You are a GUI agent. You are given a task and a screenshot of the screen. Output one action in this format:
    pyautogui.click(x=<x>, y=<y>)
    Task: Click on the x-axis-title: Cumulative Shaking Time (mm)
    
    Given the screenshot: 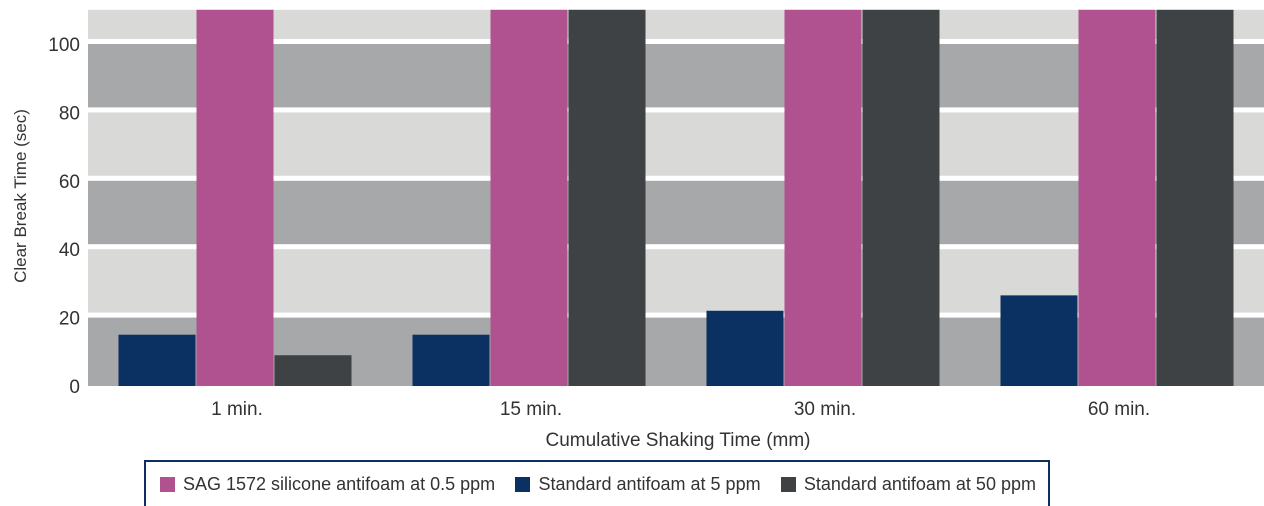 What is the action you would take?
    pyautogui.click(x=677, y=440)
    